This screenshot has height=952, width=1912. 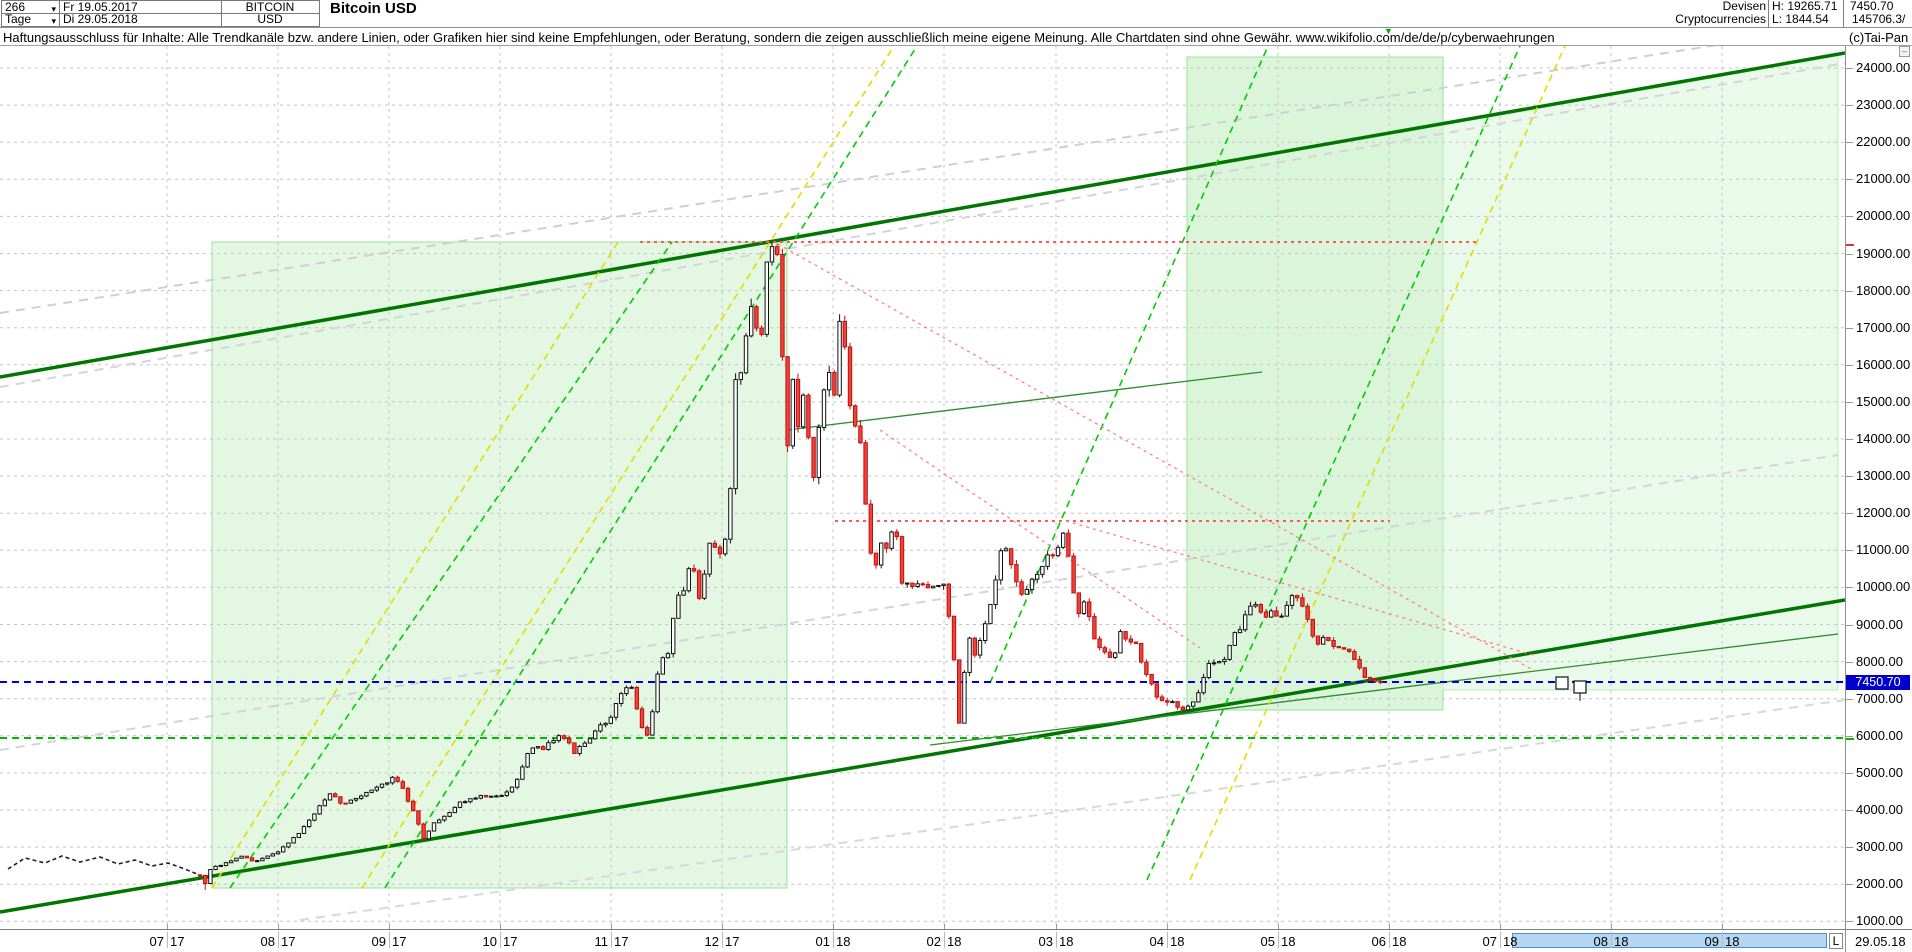 I want to click on y-axis-label: 5000.00, so click(x=1879, y=772).